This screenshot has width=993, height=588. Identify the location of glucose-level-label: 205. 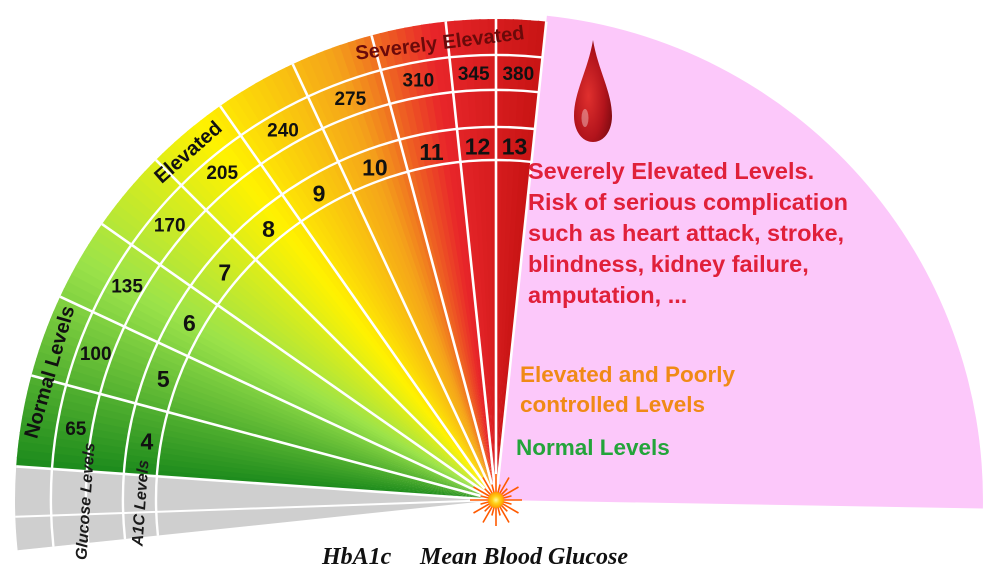
(222, 173).